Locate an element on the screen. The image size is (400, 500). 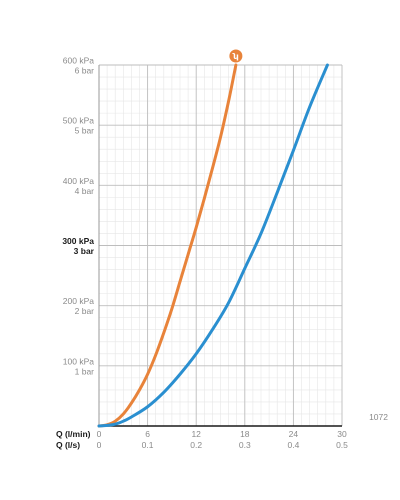
x-axis-title-lmin: Q (l/min) is located at coordinates (73, 434).